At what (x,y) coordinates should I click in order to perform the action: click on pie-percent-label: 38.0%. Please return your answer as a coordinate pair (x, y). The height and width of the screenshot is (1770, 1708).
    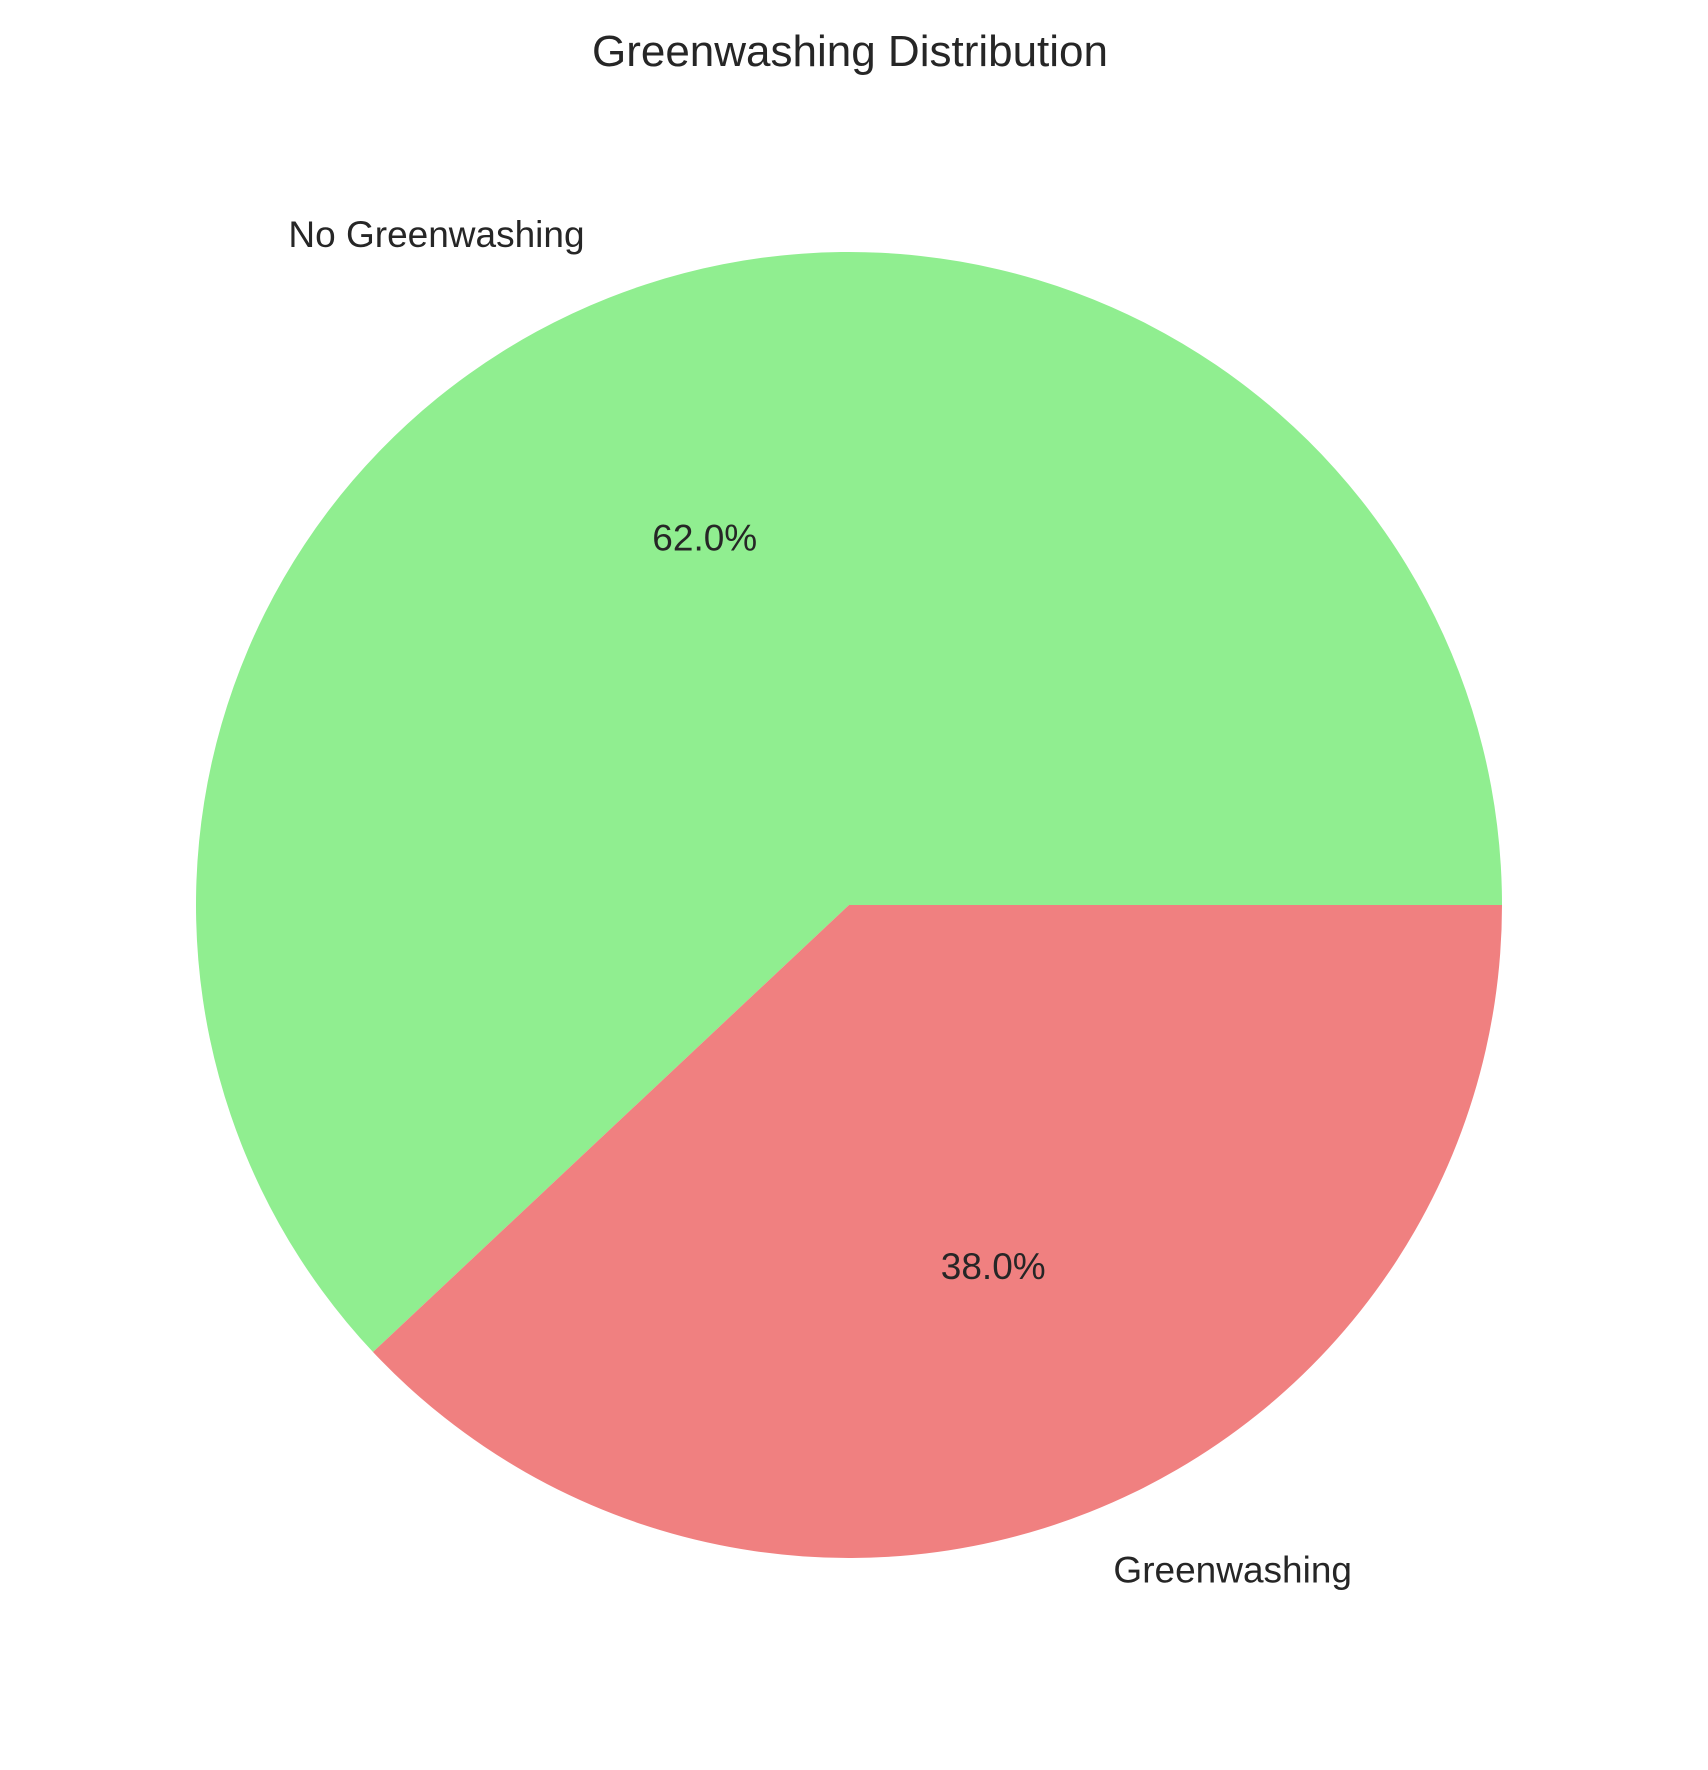
    Looking at the image, I should click on (993, 1266).